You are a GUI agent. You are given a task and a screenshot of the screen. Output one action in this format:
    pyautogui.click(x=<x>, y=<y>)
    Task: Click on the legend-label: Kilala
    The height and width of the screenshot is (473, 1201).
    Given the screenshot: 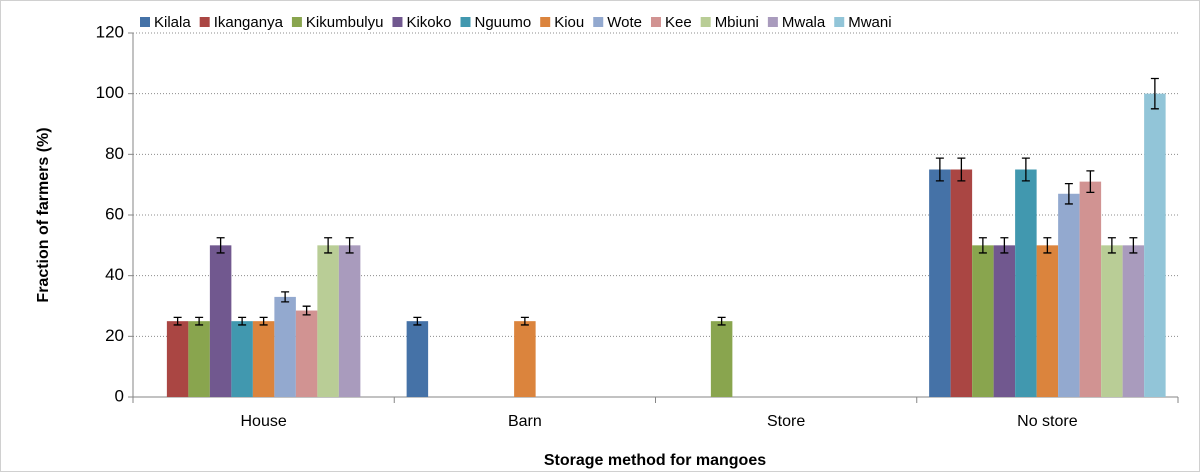 What is the action you would take?
    pyautogui.click(x=172, y=22)
    